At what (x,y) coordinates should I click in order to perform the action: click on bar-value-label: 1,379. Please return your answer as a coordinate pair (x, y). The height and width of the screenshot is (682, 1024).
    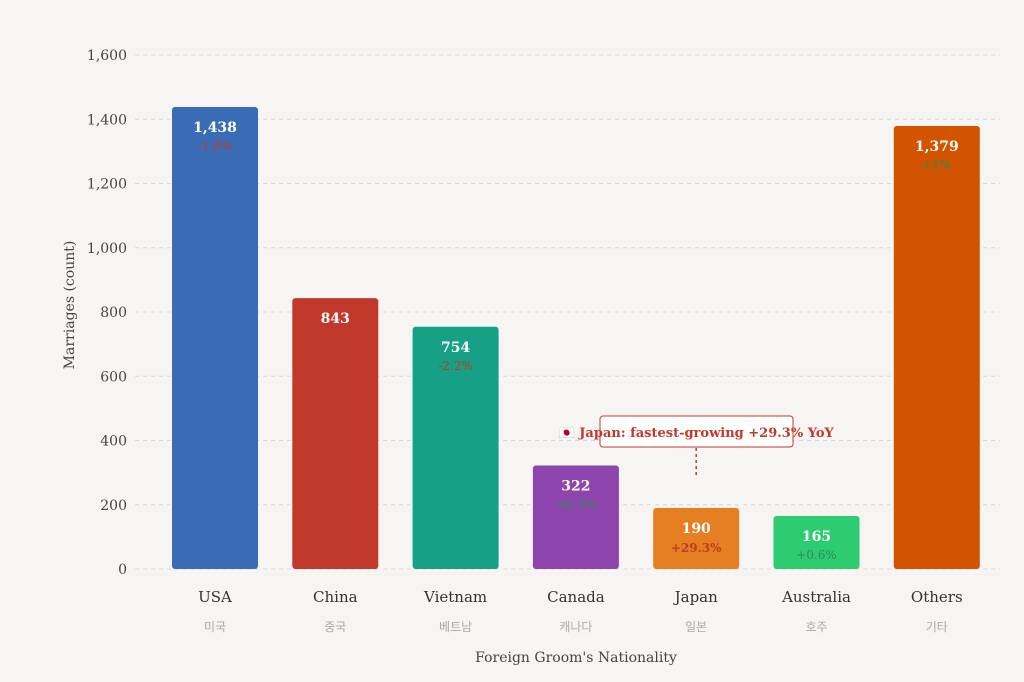
    Looking at the image, I should click on (937, 147).